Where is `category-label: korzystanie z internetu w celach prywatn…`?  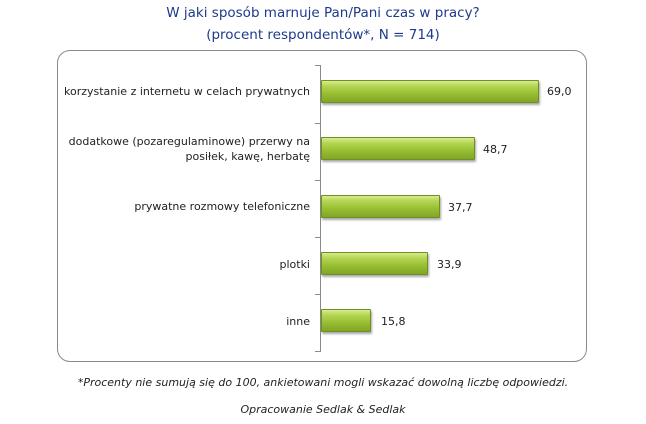 category-label: korzystanie z internetu w celach prywatn… is located at coordinates (186, 91).